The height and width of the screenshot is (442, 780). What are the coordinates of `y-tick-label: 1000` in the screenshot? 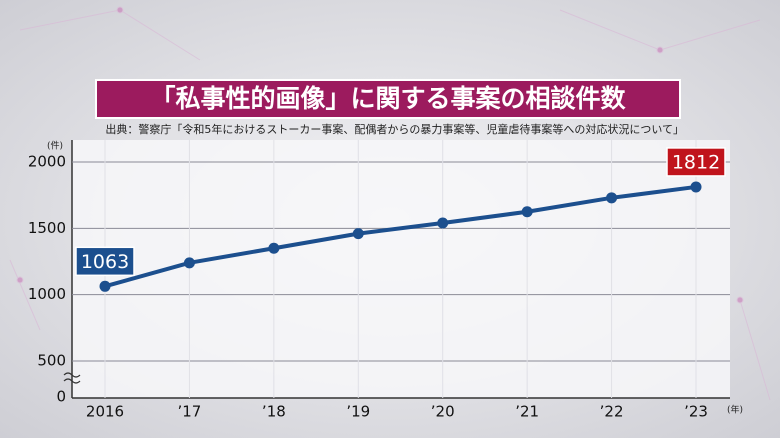 It's located at (47, 294).